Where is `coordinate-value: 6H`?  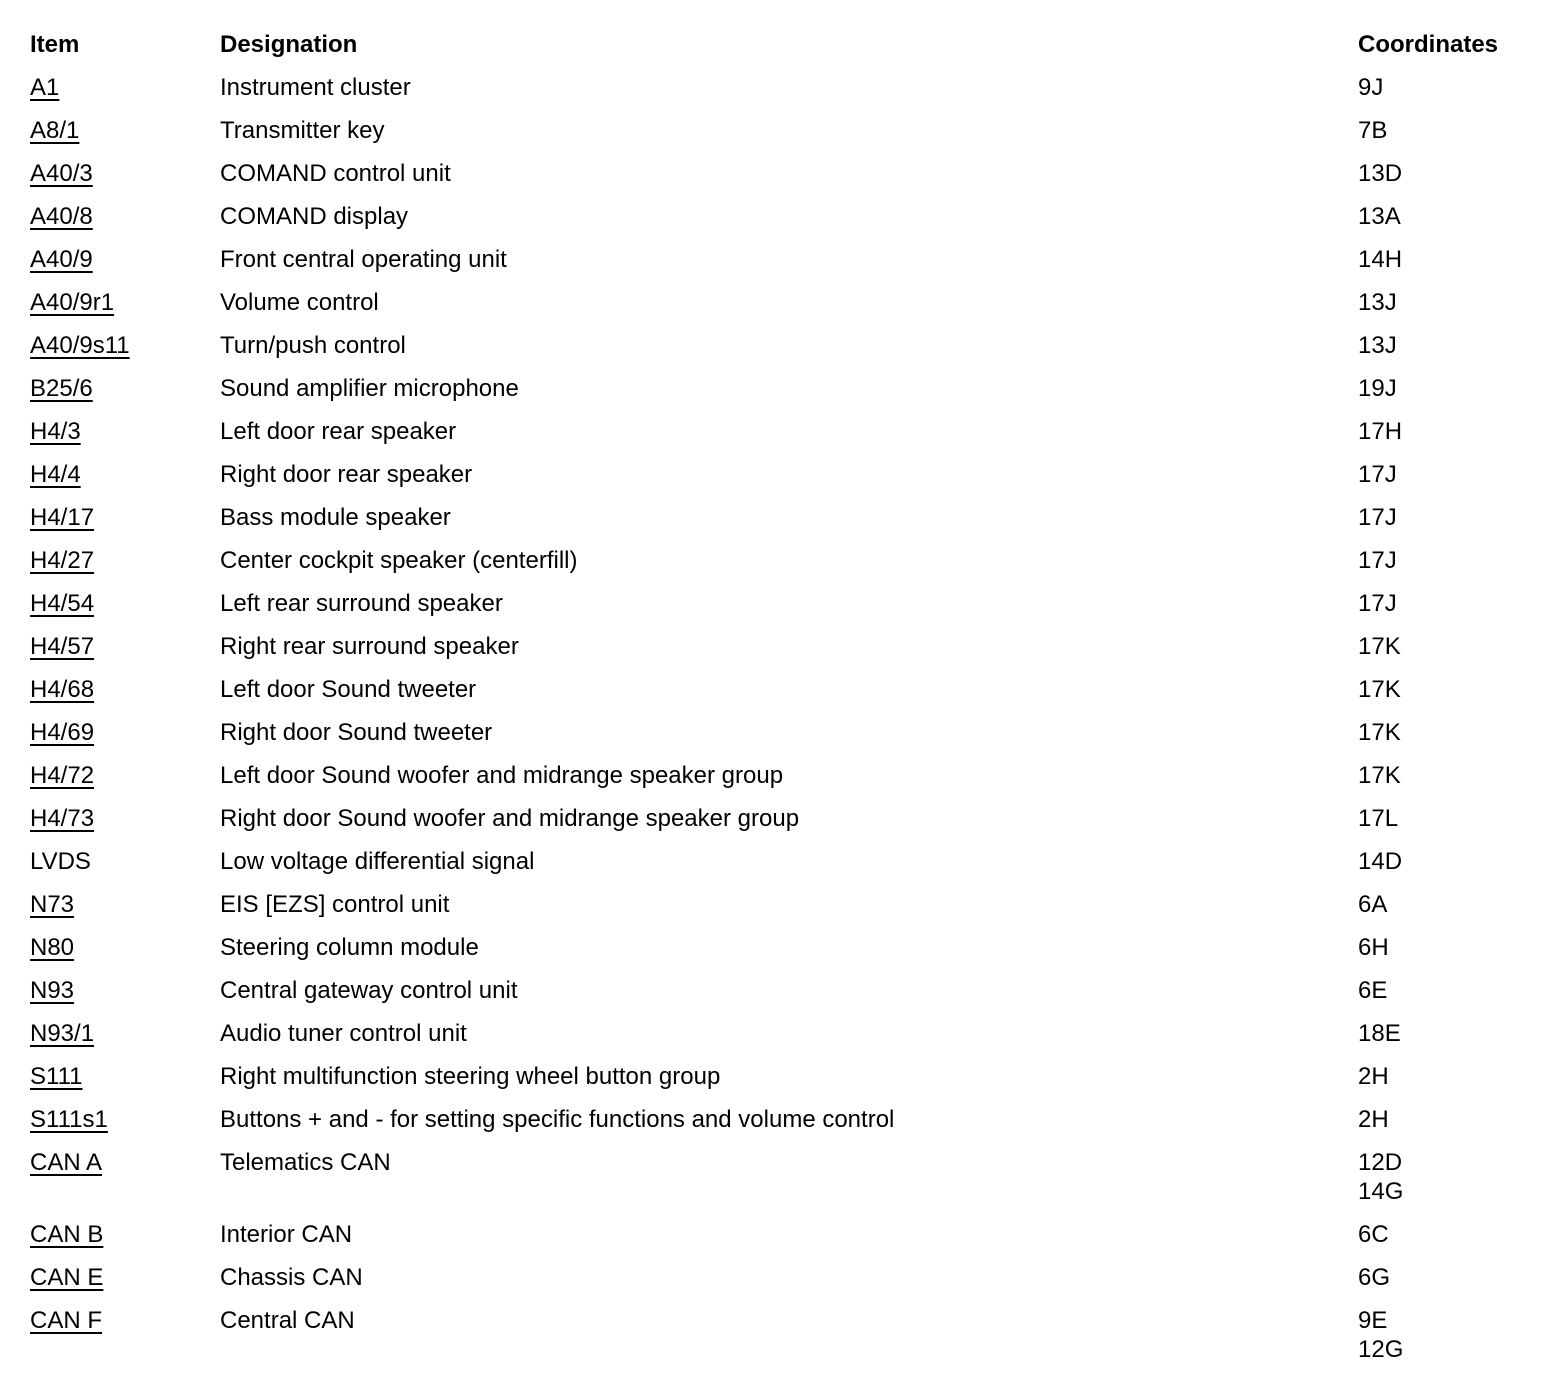
coordinate-value: 6H is located at coordinates (1373, 947).